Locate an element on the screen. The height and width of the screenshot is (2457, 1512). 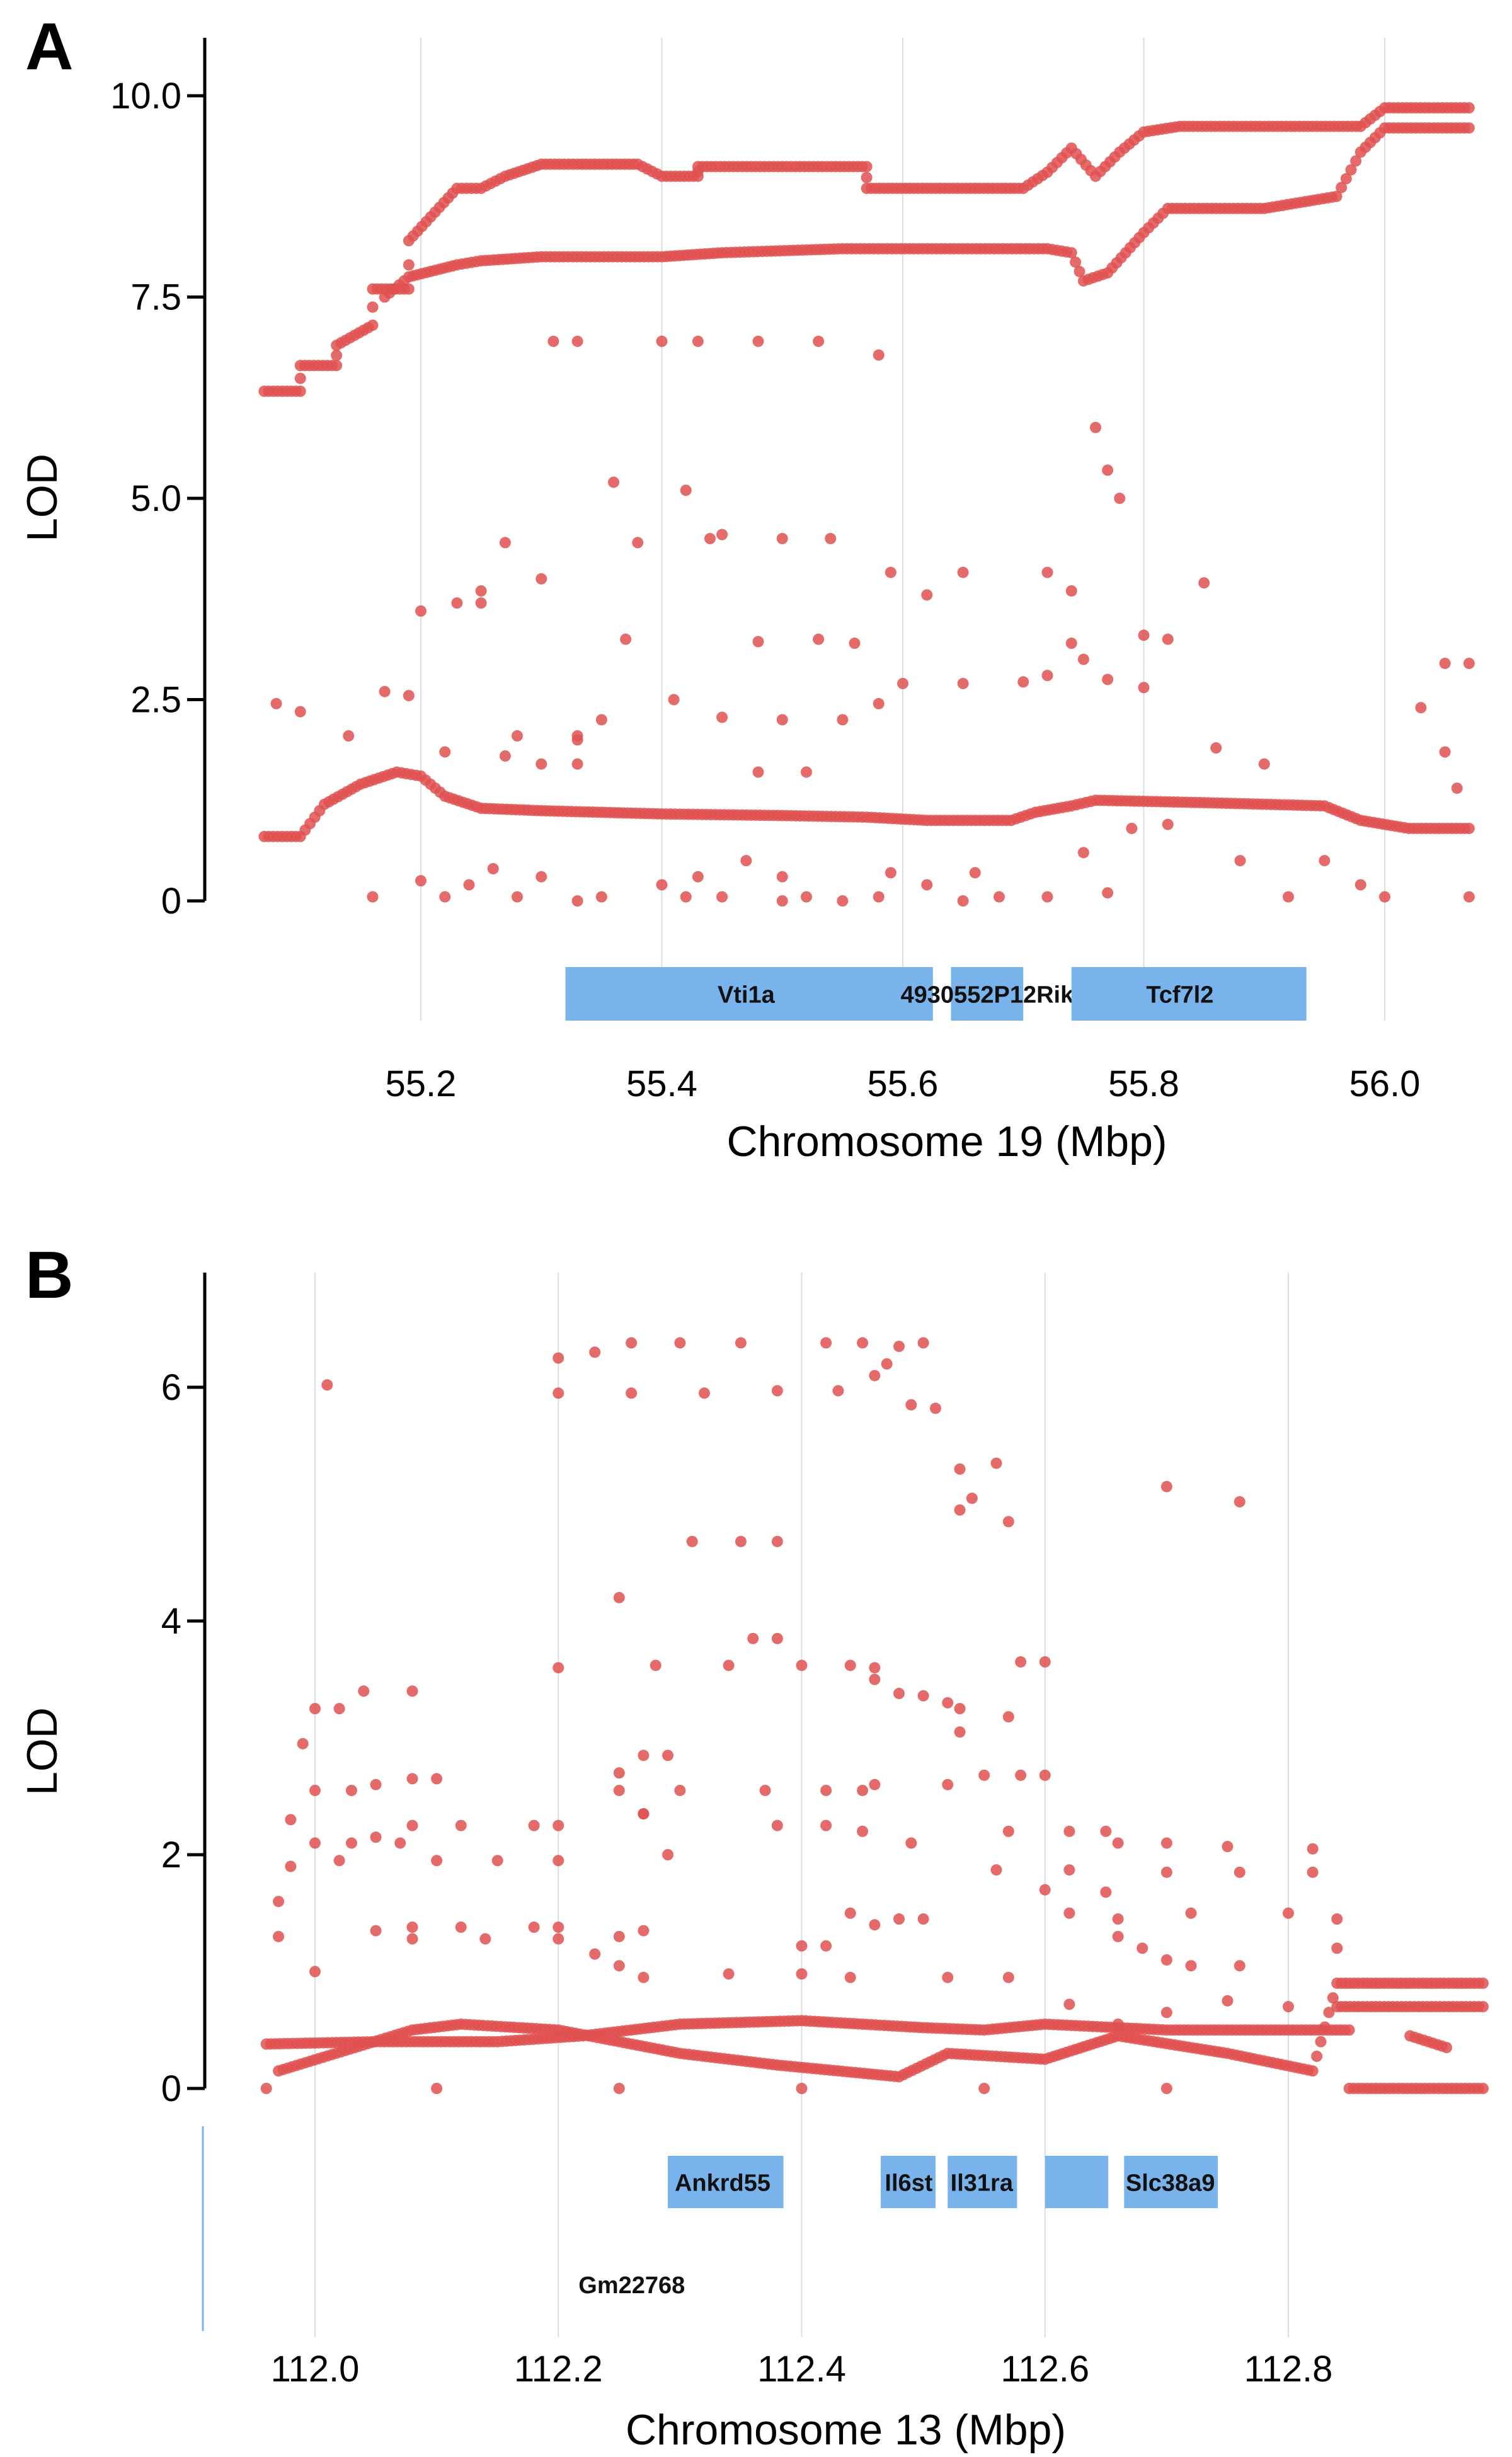
gene-label: Il6st is located at coordinates (908, 2183).